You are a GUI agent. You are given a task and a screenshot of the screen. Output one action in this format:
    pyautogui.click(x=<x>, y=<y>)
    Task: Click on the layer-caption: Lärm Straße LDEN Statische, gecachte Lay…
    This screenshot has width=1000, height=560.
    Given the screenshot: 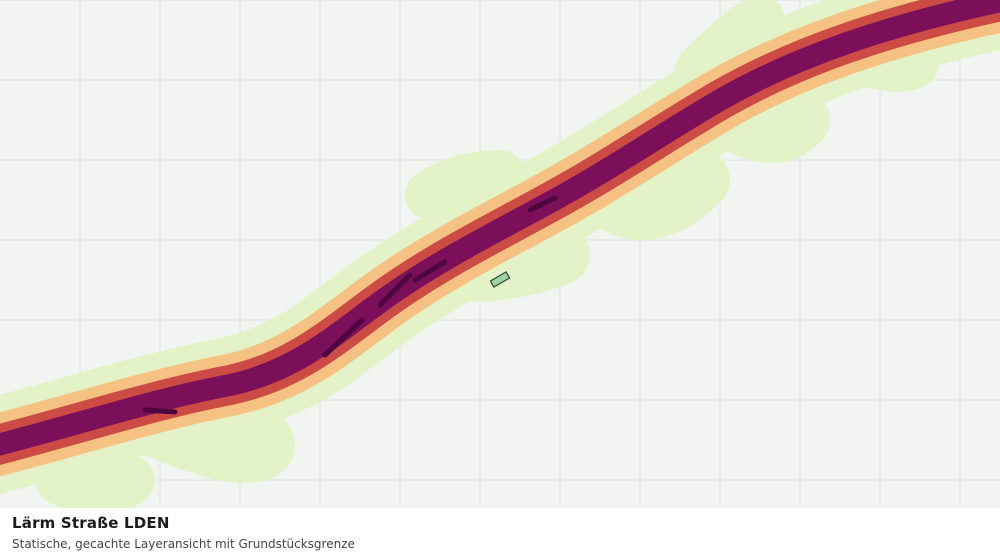 What is the action you would take?
    pyautogui.click(x=500, y=534)
    